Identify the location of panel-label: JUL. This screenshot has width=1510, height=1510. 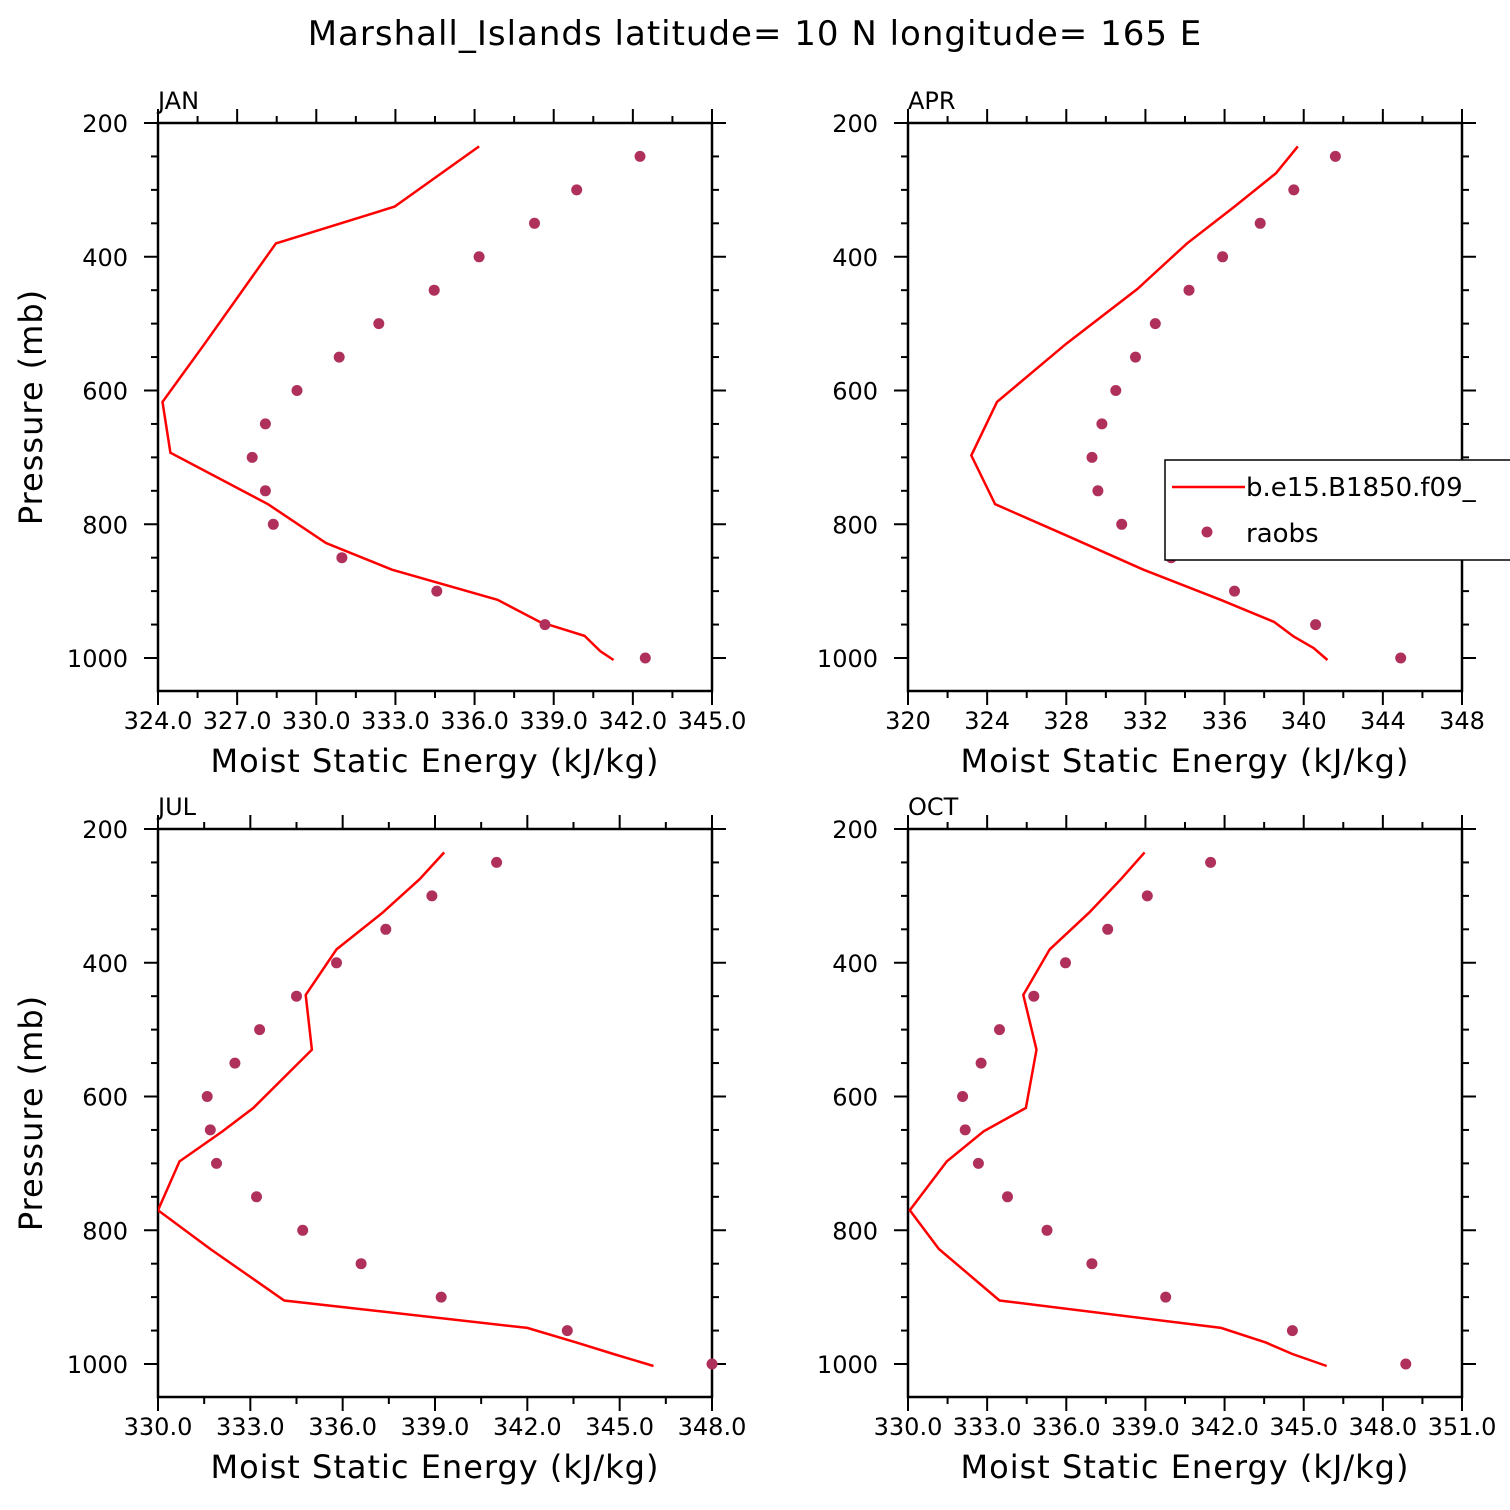
(176, 807).